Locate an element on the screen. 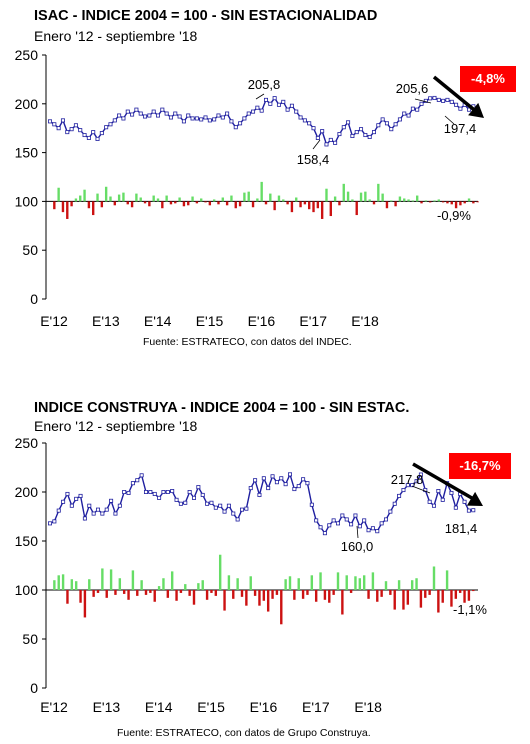 The height and width of the screenshot is (744, 530). chart2-change-badge: -16,7% is located at coordinates (480, 466).